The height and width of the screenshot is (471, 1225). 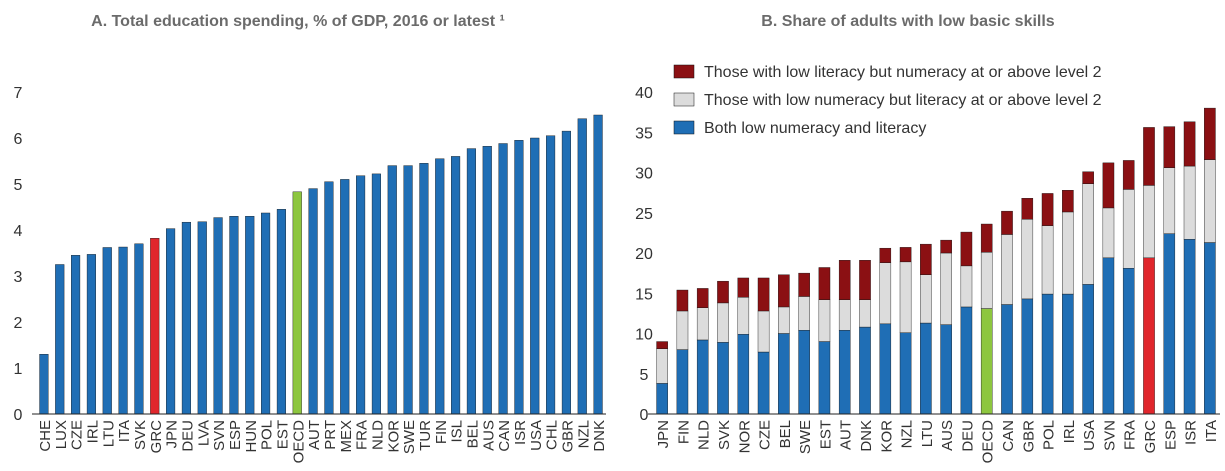 What do you see at coordinates (644, 254) in the screenshot?
I see `y-tick-label: 20` at bounding box center [644, 254].